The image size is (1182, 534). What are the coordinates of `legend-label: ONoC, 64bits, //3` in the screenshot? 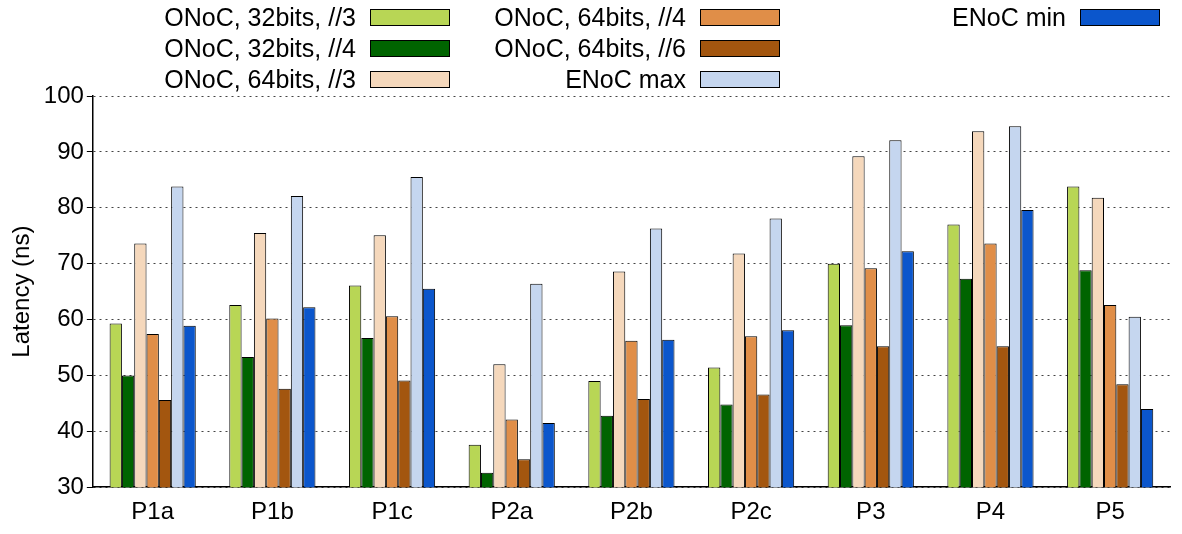 It's located at (260, 79).